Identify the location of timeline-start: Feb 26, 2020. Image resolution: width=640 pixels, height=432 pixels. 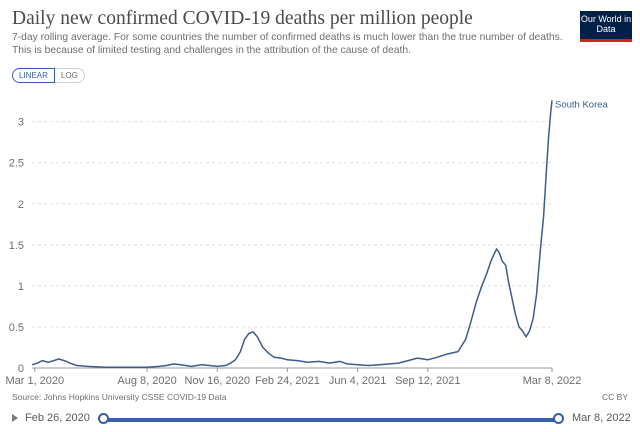
(51, 418).